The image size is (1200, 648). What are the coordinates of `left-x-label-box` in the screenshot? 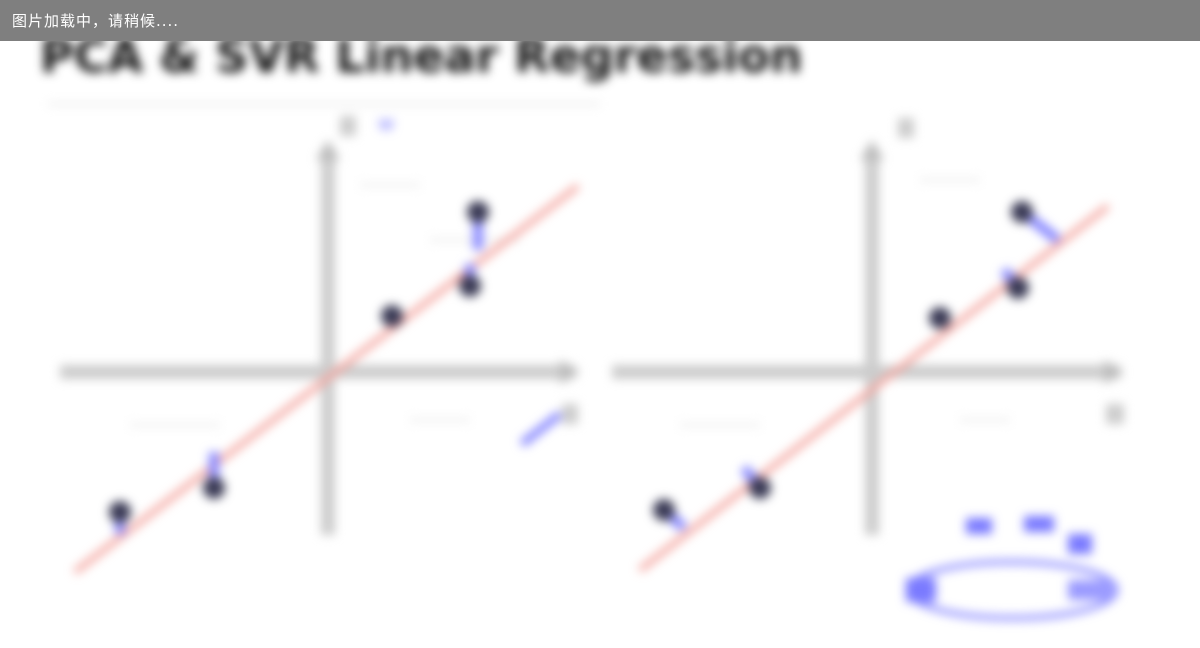 It's located at (570, 414).